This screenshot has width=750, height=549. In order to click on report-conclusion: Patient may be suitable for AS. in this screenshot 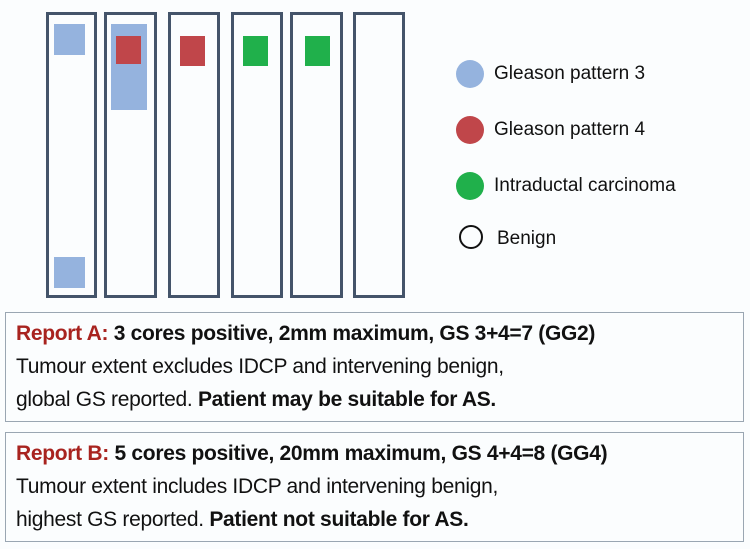, I will do `click(346, 399)`.